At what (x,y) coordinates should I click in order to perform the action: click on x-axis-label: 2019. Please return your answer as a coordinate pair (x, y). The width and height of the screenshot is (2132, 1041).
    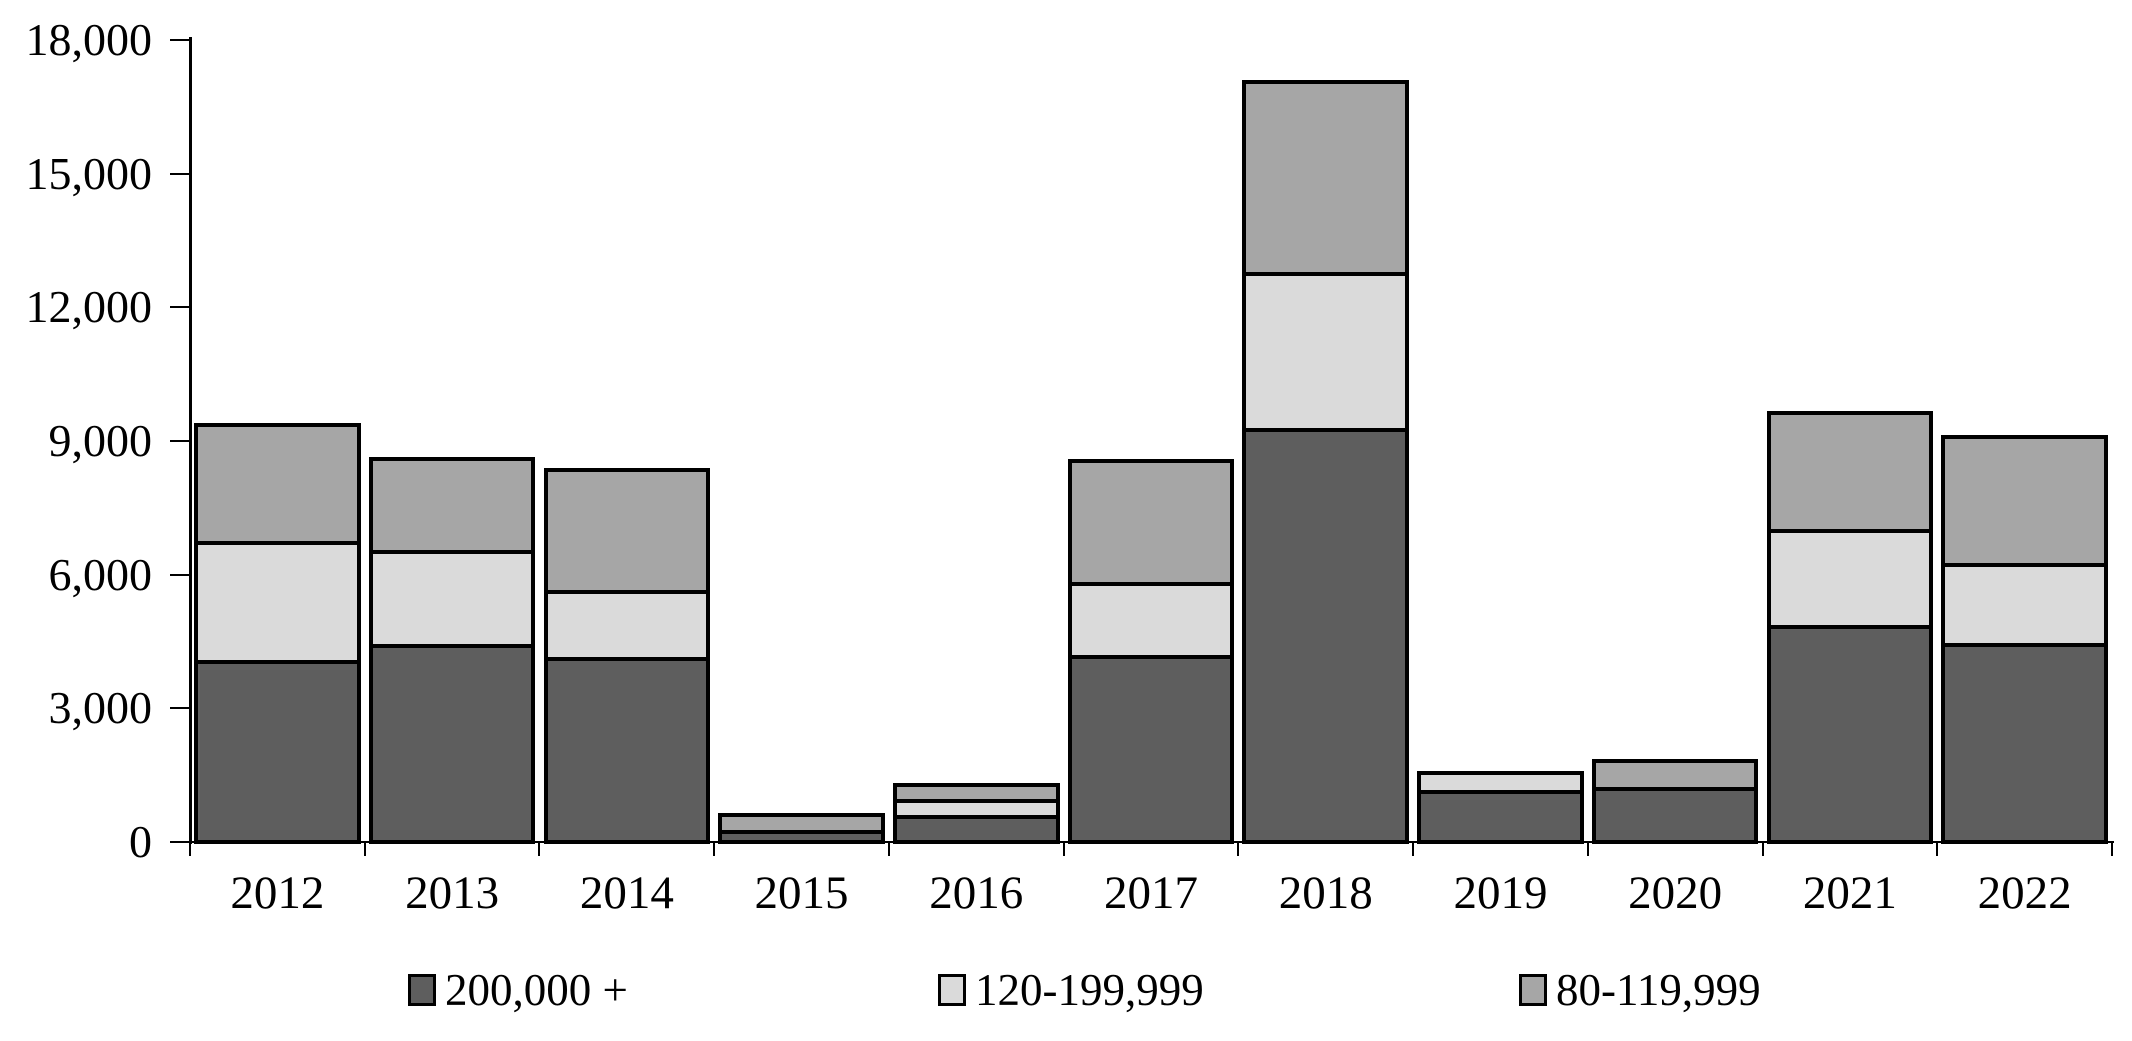
    Looking at the image, I should click on (1500, 893).